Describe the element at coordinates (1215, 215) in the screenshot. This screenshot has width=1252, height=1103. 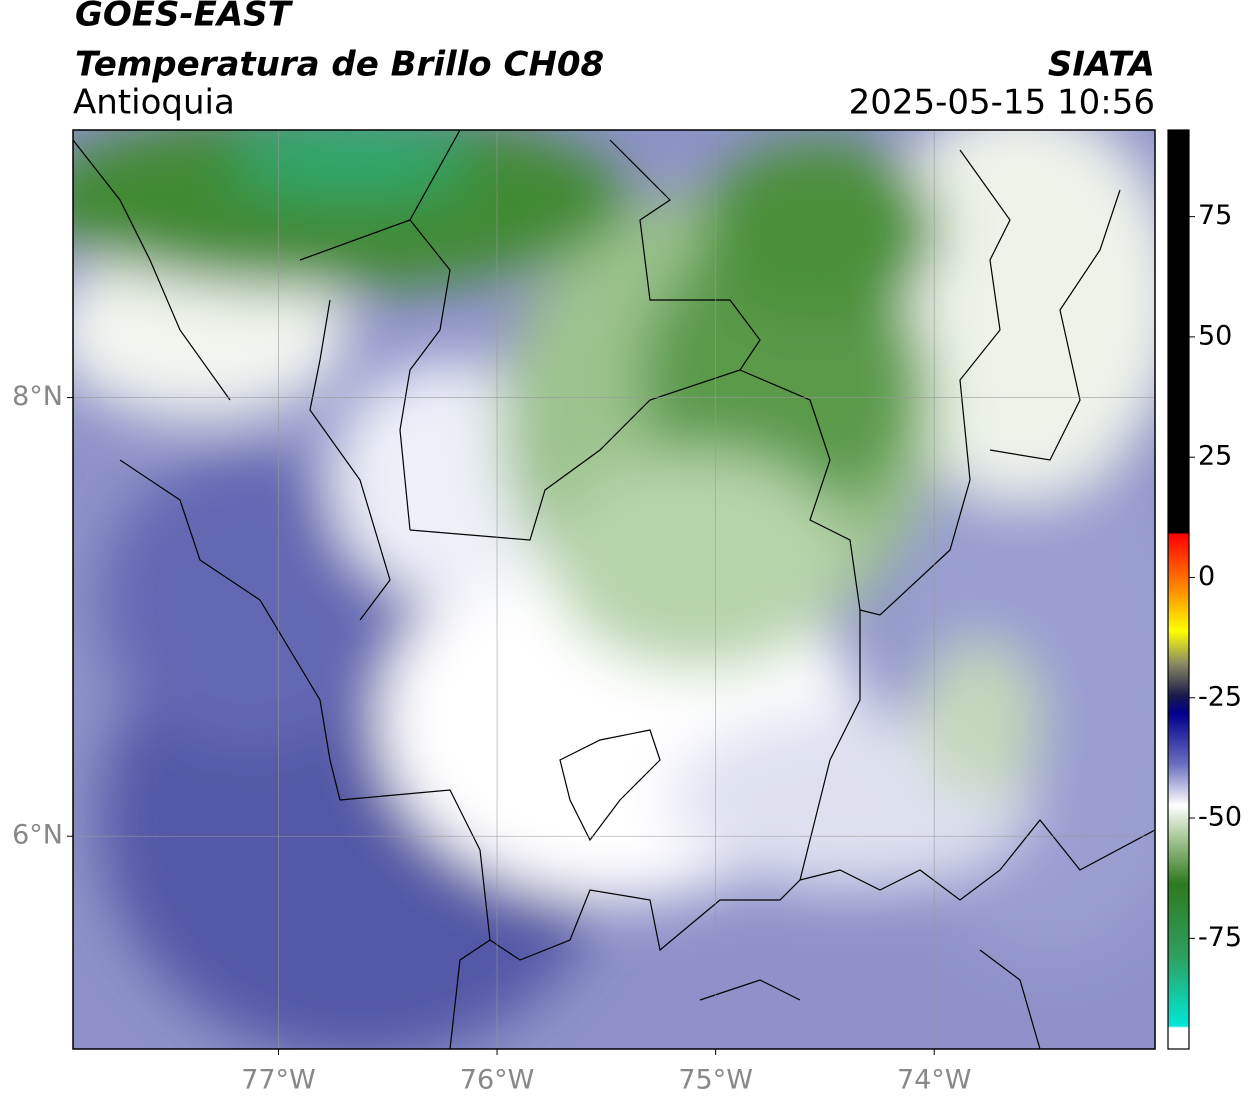
I see `colorbar-tick-label: 75` at that location.